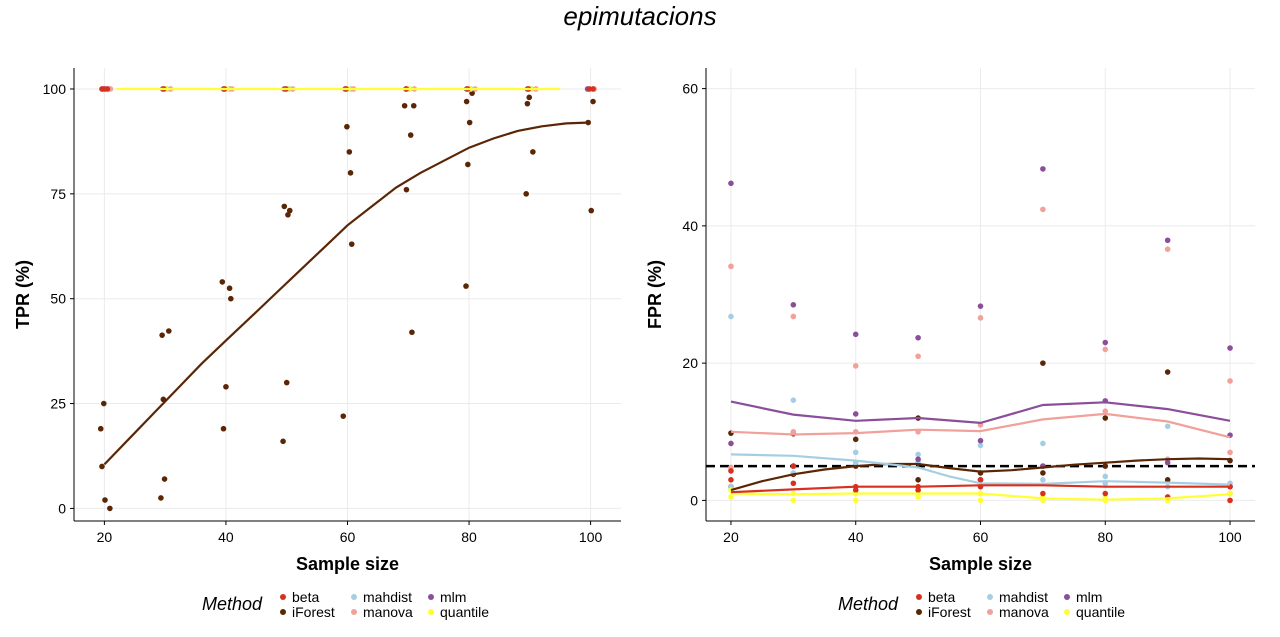 The height and width of the screenshot is (637, 1280). What do you see at coordinates (431, 612) in the screenshot?
I see `legend-key-quantile` at bounding box center [431, 612].